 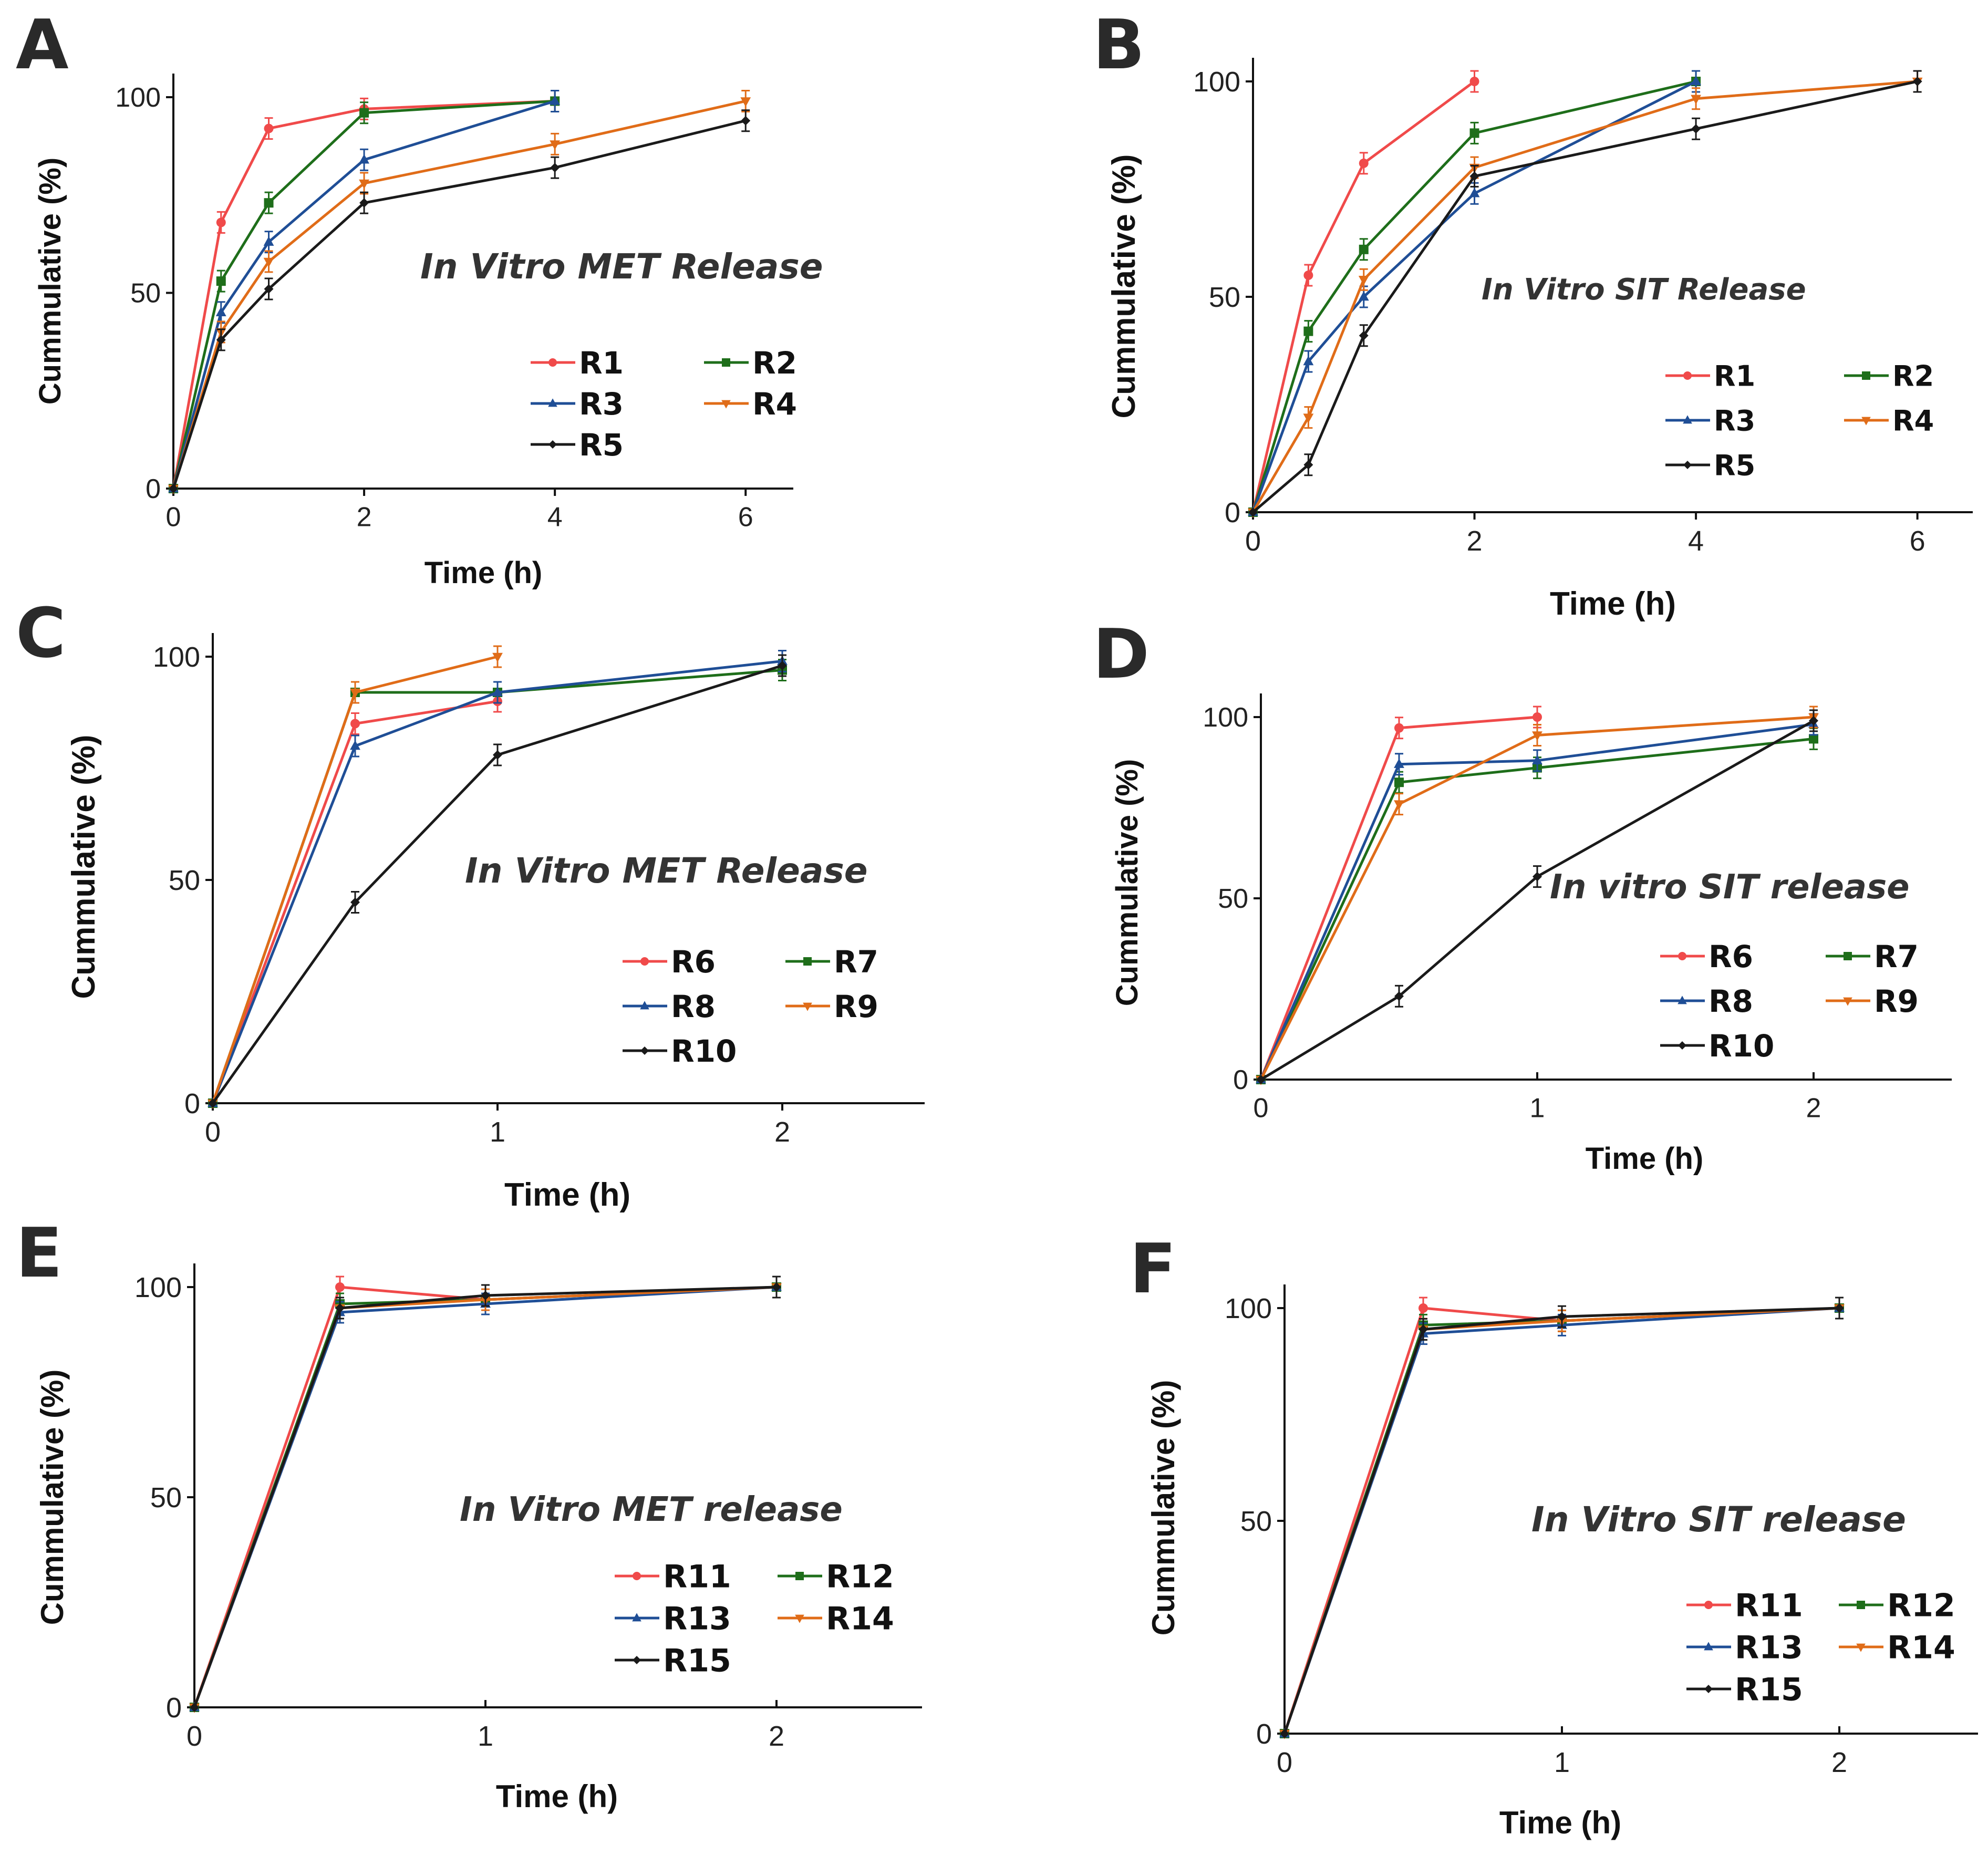 I want to click on legend-label: R11, so click(x=1769, y=1606).